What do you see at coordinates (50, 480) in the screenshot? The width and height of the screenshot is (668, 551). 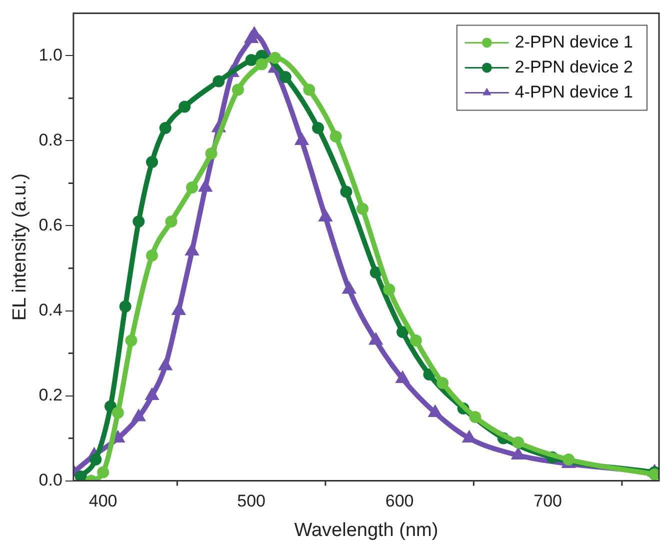 I see `y-tick-label: 0.0` at bounding box center [50, 480].